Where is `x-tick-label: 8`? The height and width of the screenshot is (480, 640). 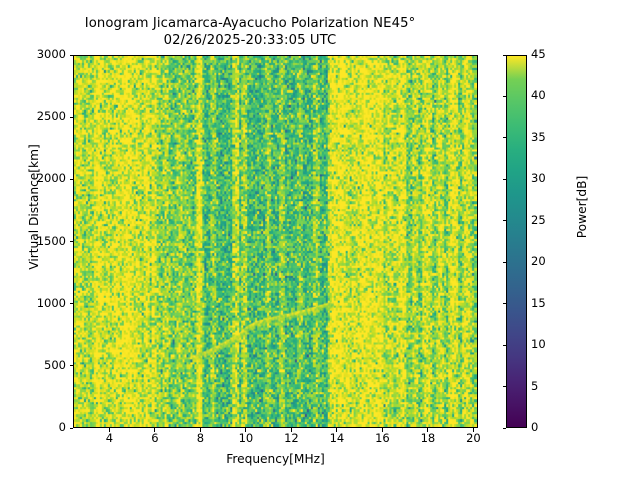
x-tick-label: 8 is located at coordinates (200, 438).